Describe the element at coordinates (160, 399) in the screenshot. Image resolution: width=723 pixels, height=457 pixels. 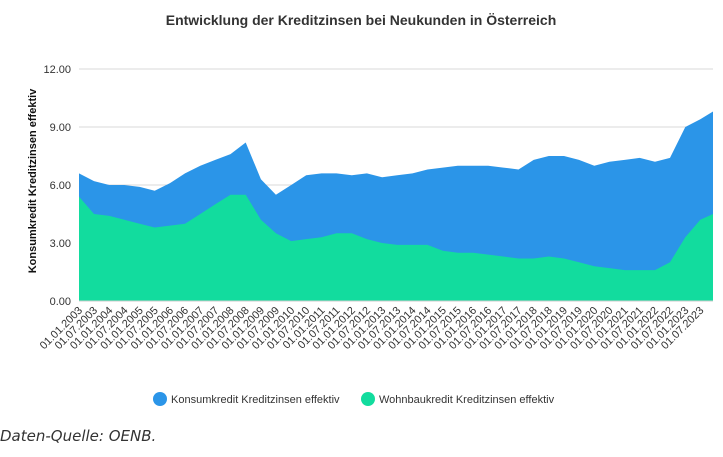
I see `legend-marker-konsumkredit` at that location.